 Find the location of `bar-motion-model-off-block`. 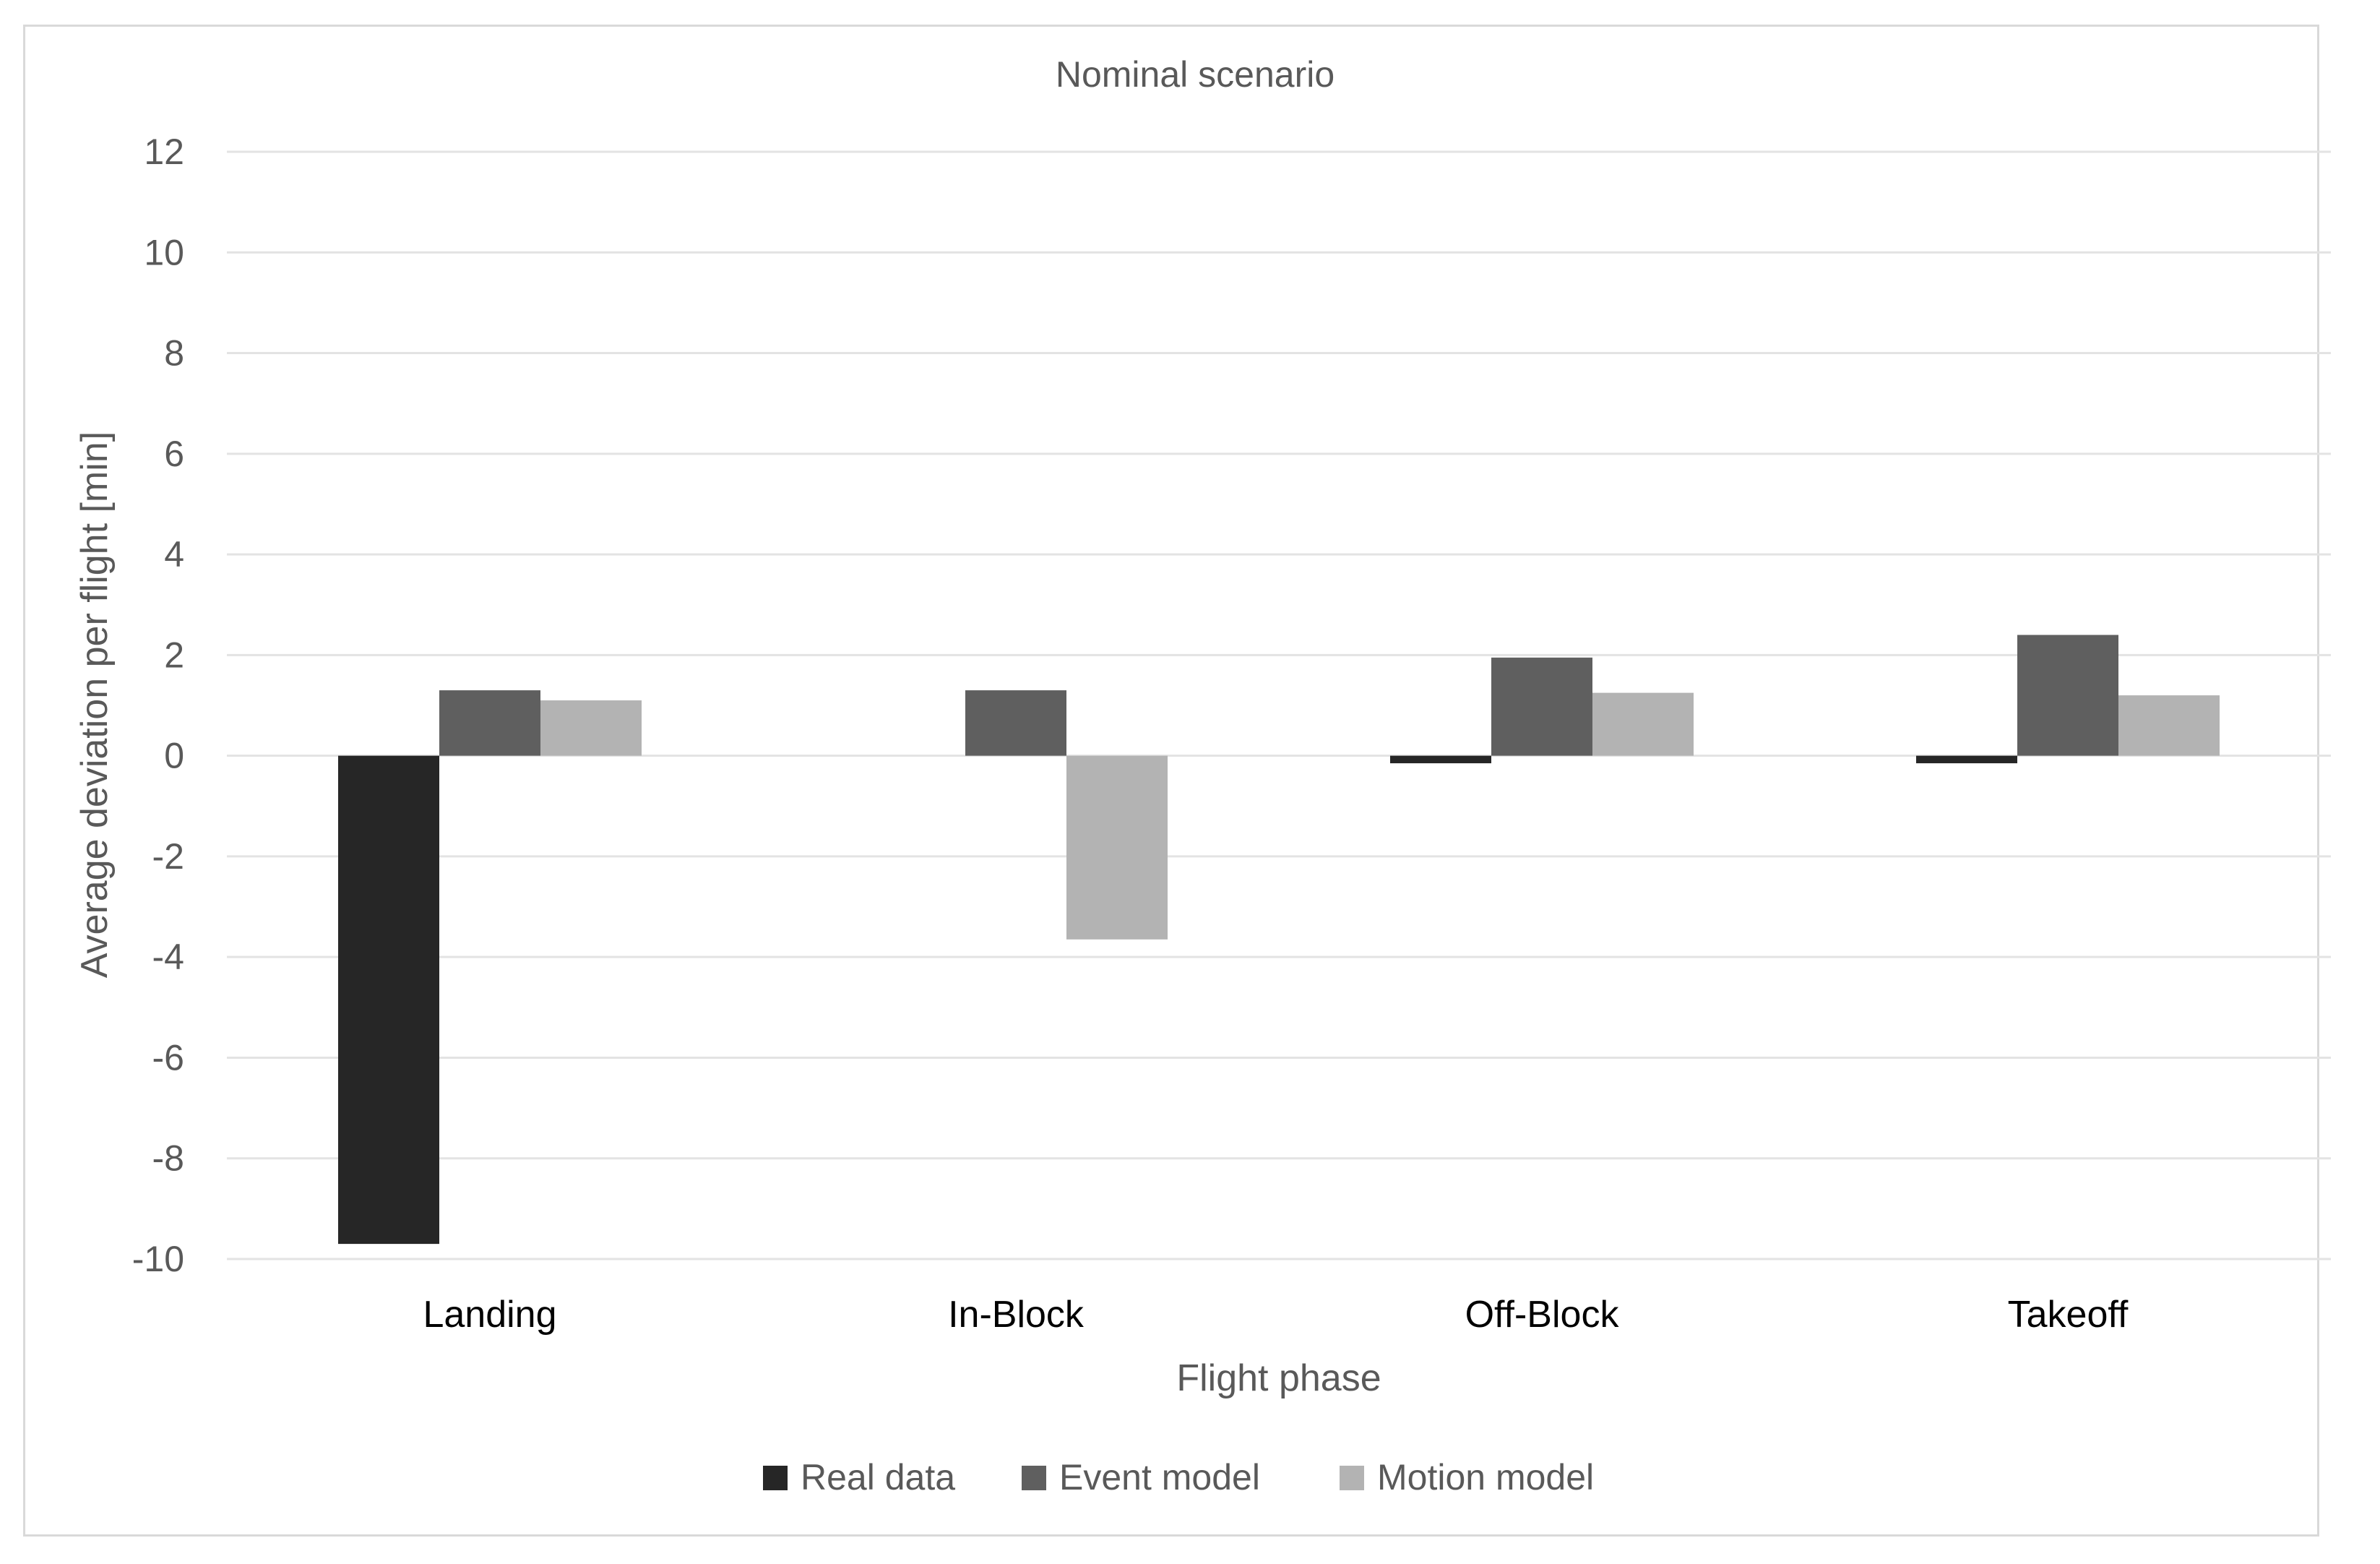

bar-motion-model-off-block is located at coordinates (1643, 724).